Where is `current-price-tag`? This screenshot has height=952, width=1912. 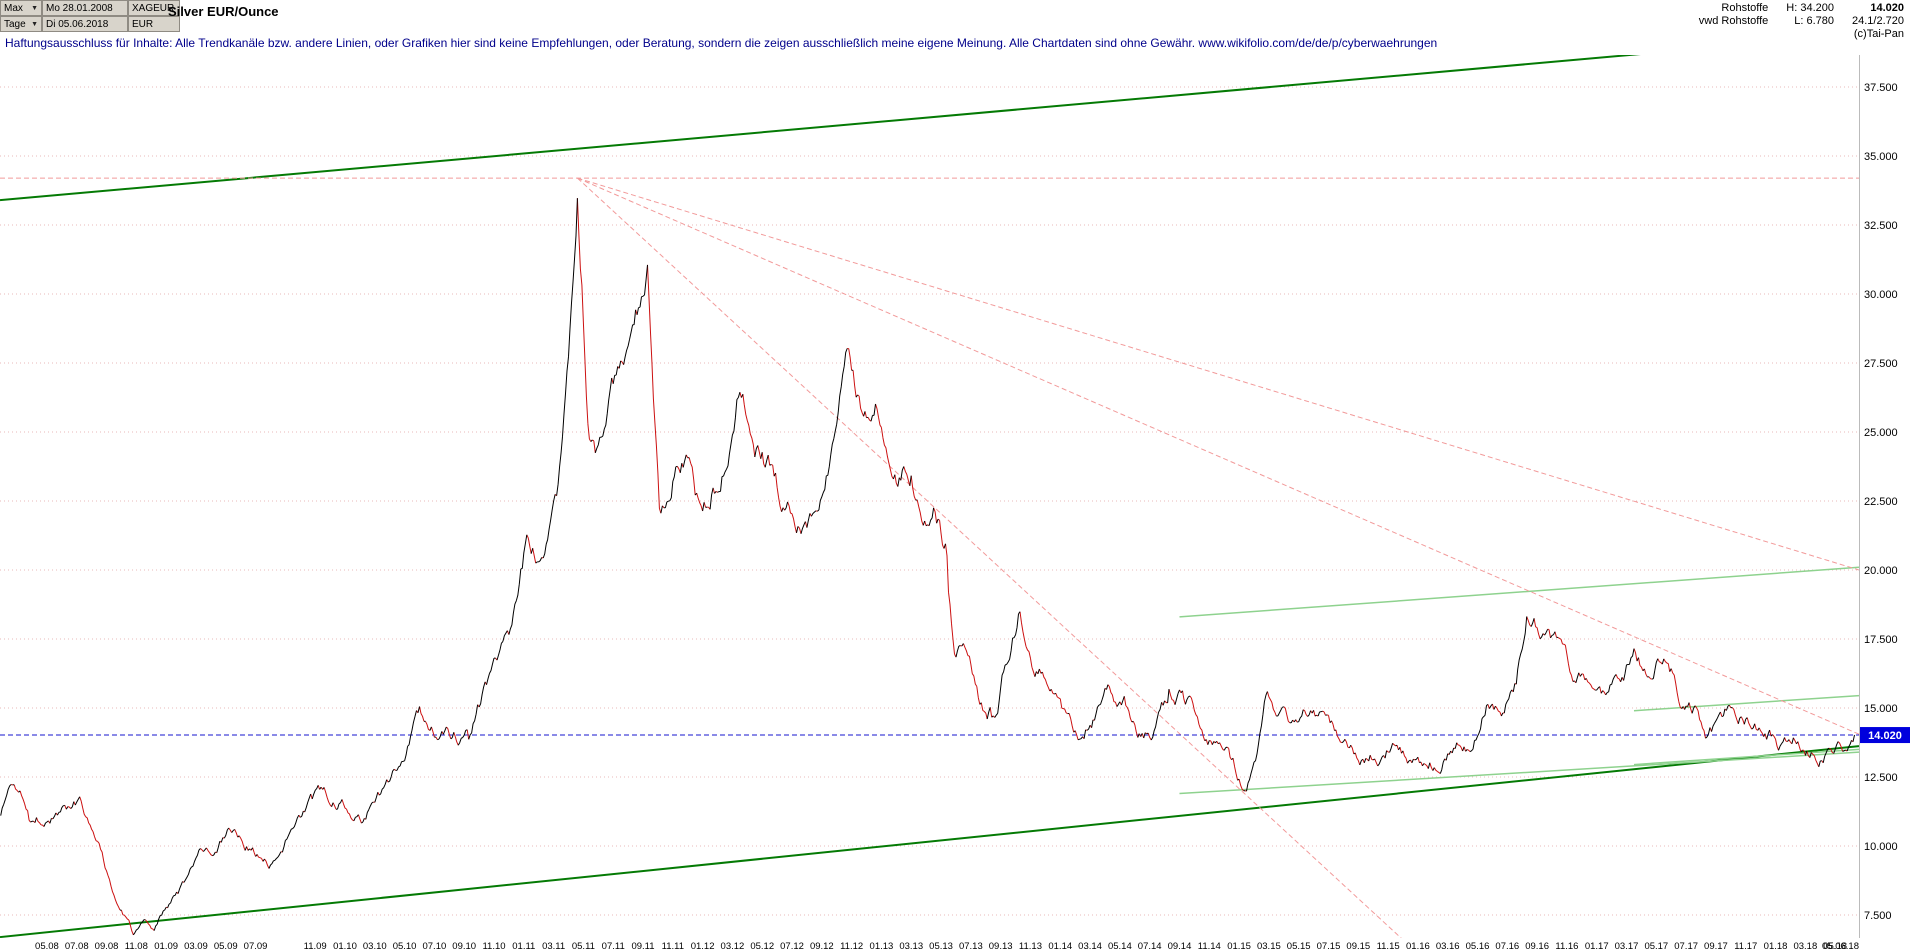
current-price-tag is located at coordinates (1885, 735).